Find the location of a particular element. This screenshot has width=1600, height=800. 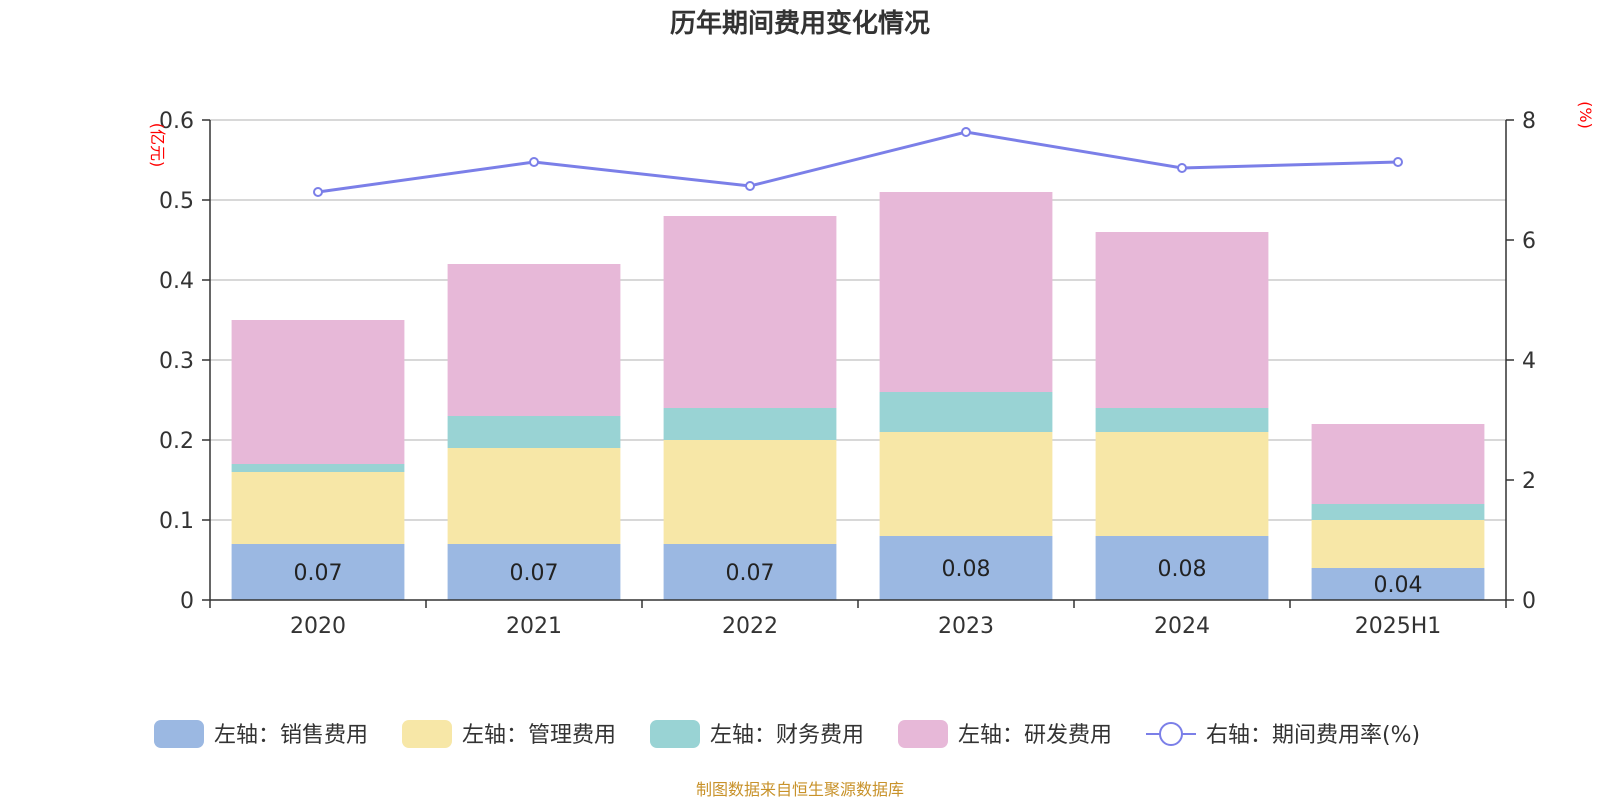

right-tick-label: 6 is located at coordinates (1529, 241).